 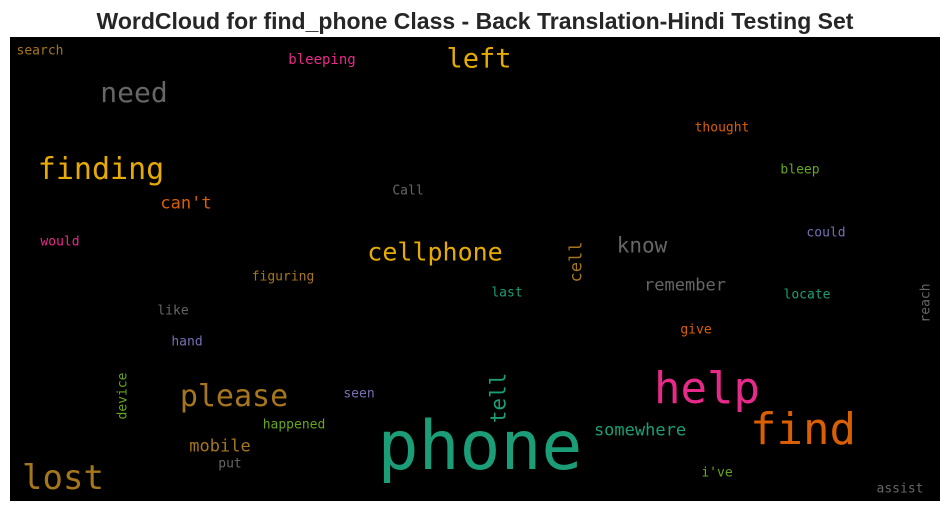 I want to click on word-call: Call, so click(x=408, y=191).